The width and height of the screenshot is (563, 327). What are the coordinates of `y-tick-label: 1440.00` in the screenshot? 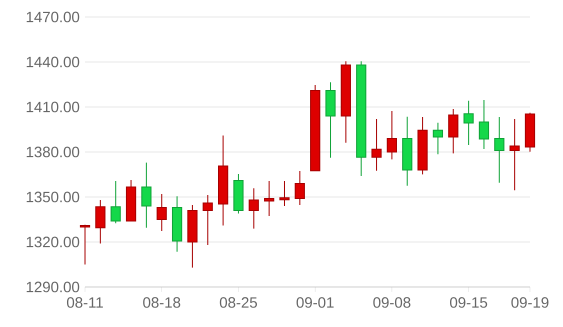 It's located at (53, 62).